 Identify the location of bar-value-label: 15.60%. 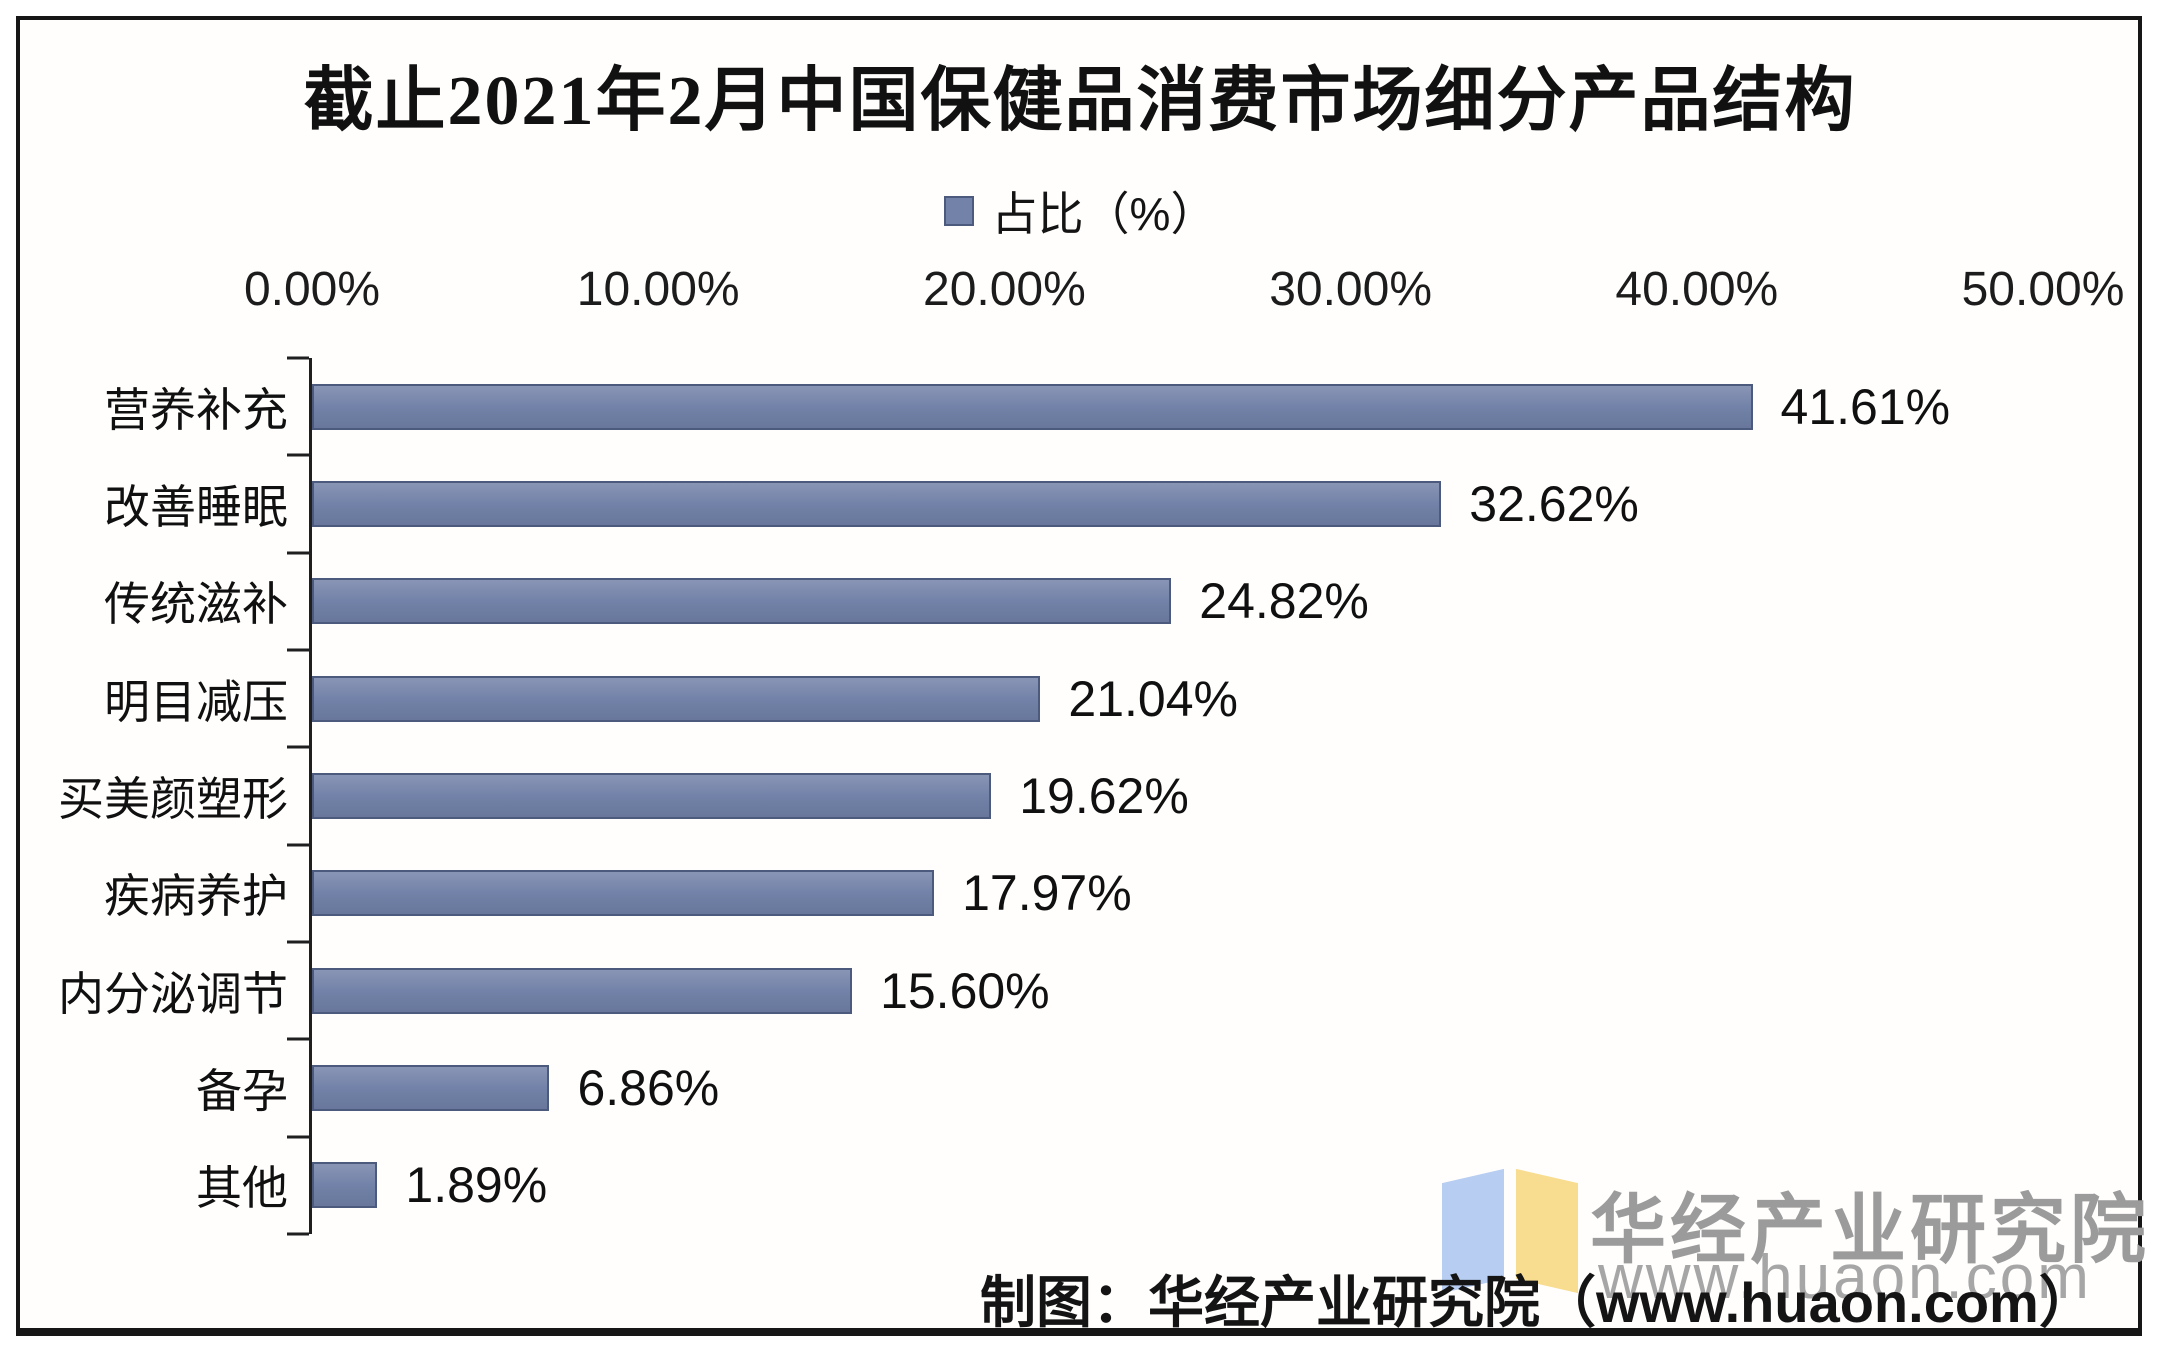
(965, 990).